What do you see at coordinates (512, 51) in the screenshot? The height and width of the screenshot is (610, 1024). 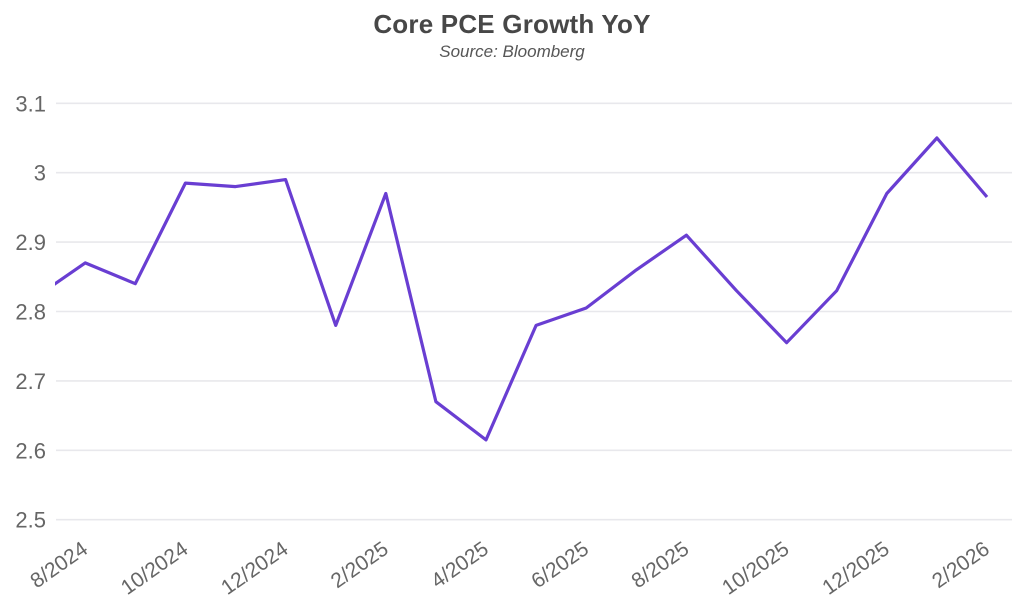 I see `chart-subtitle: Source: Bloomberg` at bounding box center [512, 51].